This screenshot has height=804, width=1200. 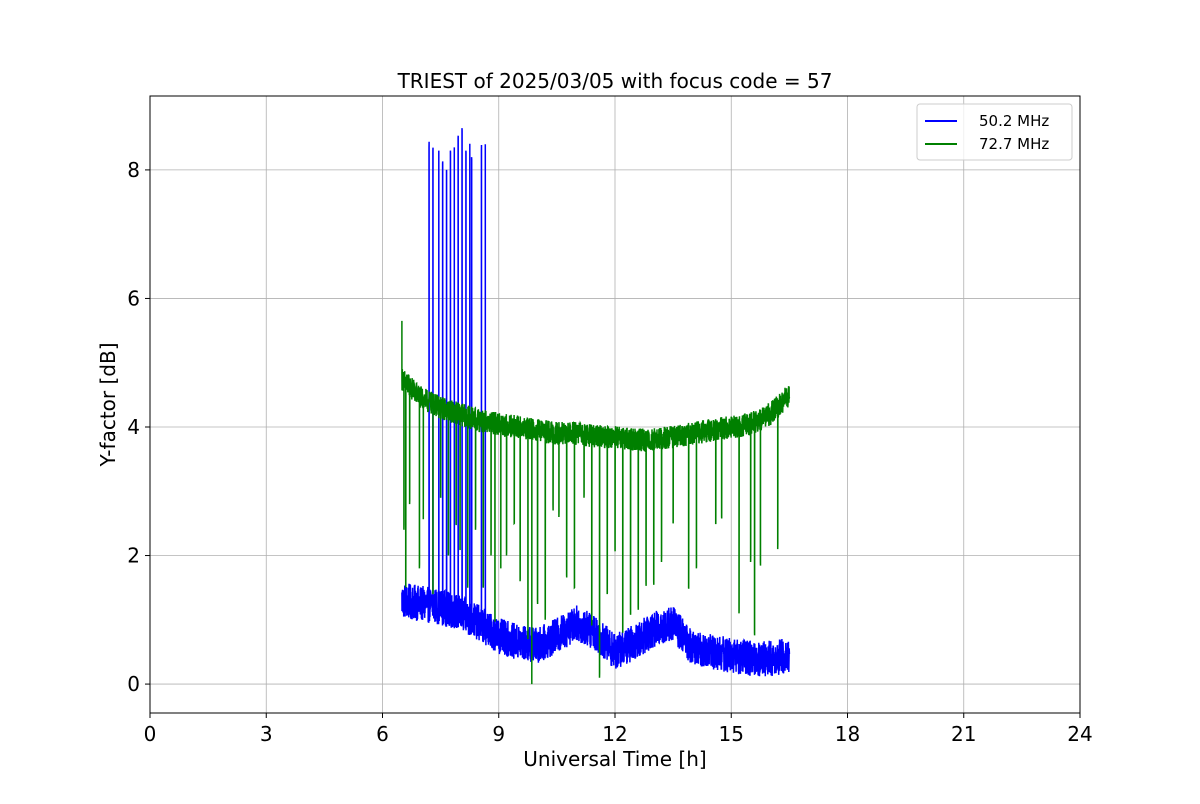 What do you see at coordinates (133, 684) in the screenshot?
I see `y-tick-label: 0` at bounding box center [133, 684].